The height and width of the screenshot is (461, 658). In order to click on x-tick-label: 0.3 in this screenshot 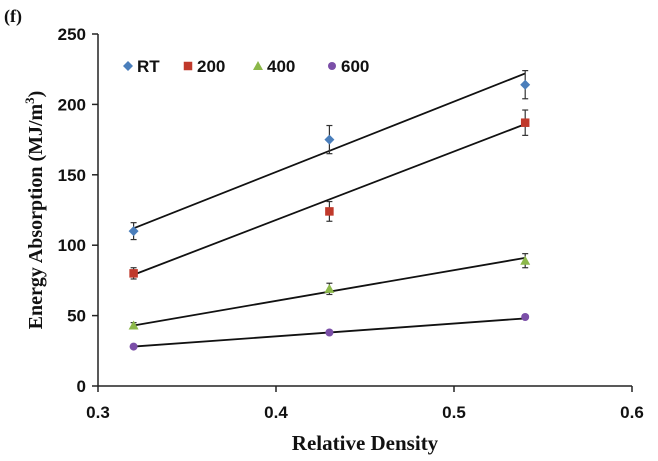, I will do `click(98, 412)`.